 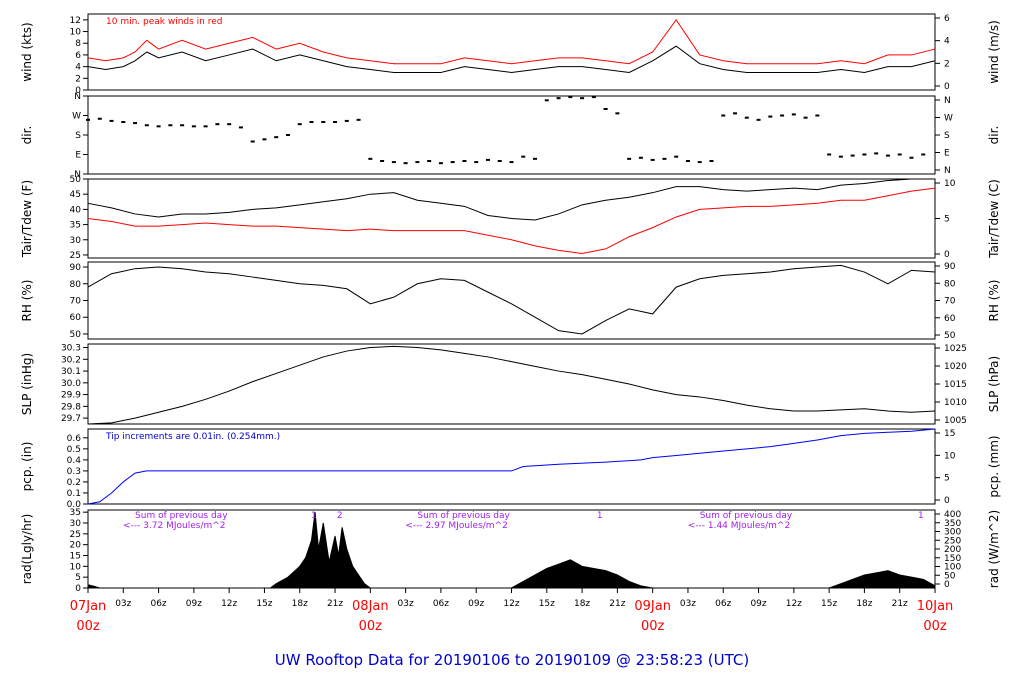 I want to click on pcp-left-tick-label: 0.3, so click(x=74, y=472).